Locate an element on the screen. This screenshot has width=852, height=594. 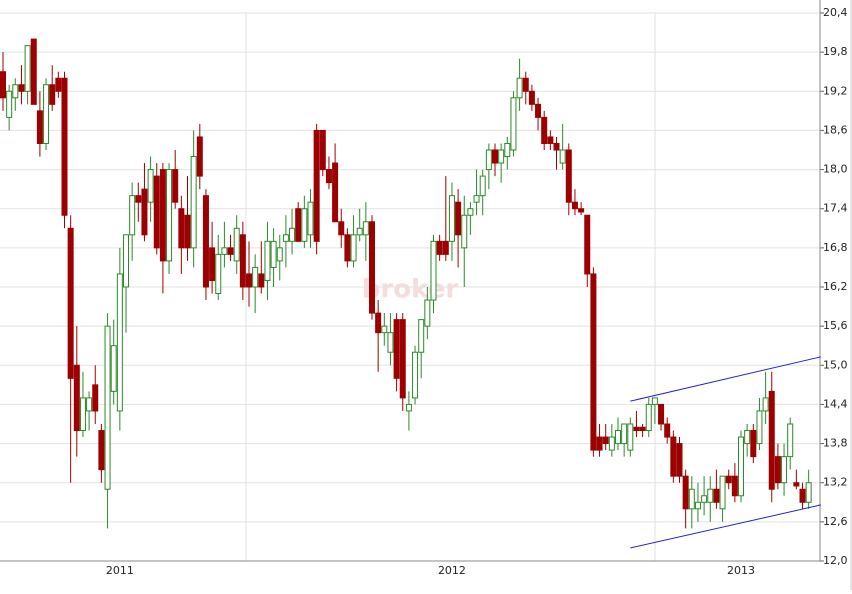
y-tick-label: 17,4 is located at coordinates (835, 208).